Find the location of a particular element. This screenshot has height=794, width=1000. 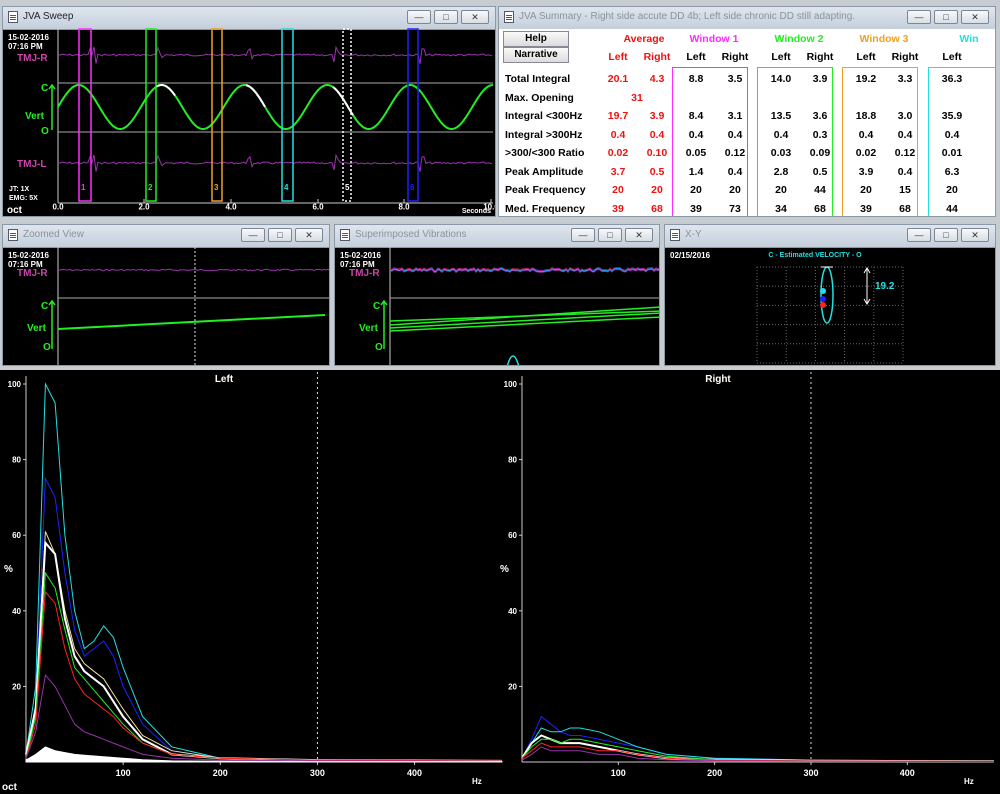

avg-right-value: 20 is located at coordinates (657, 190).